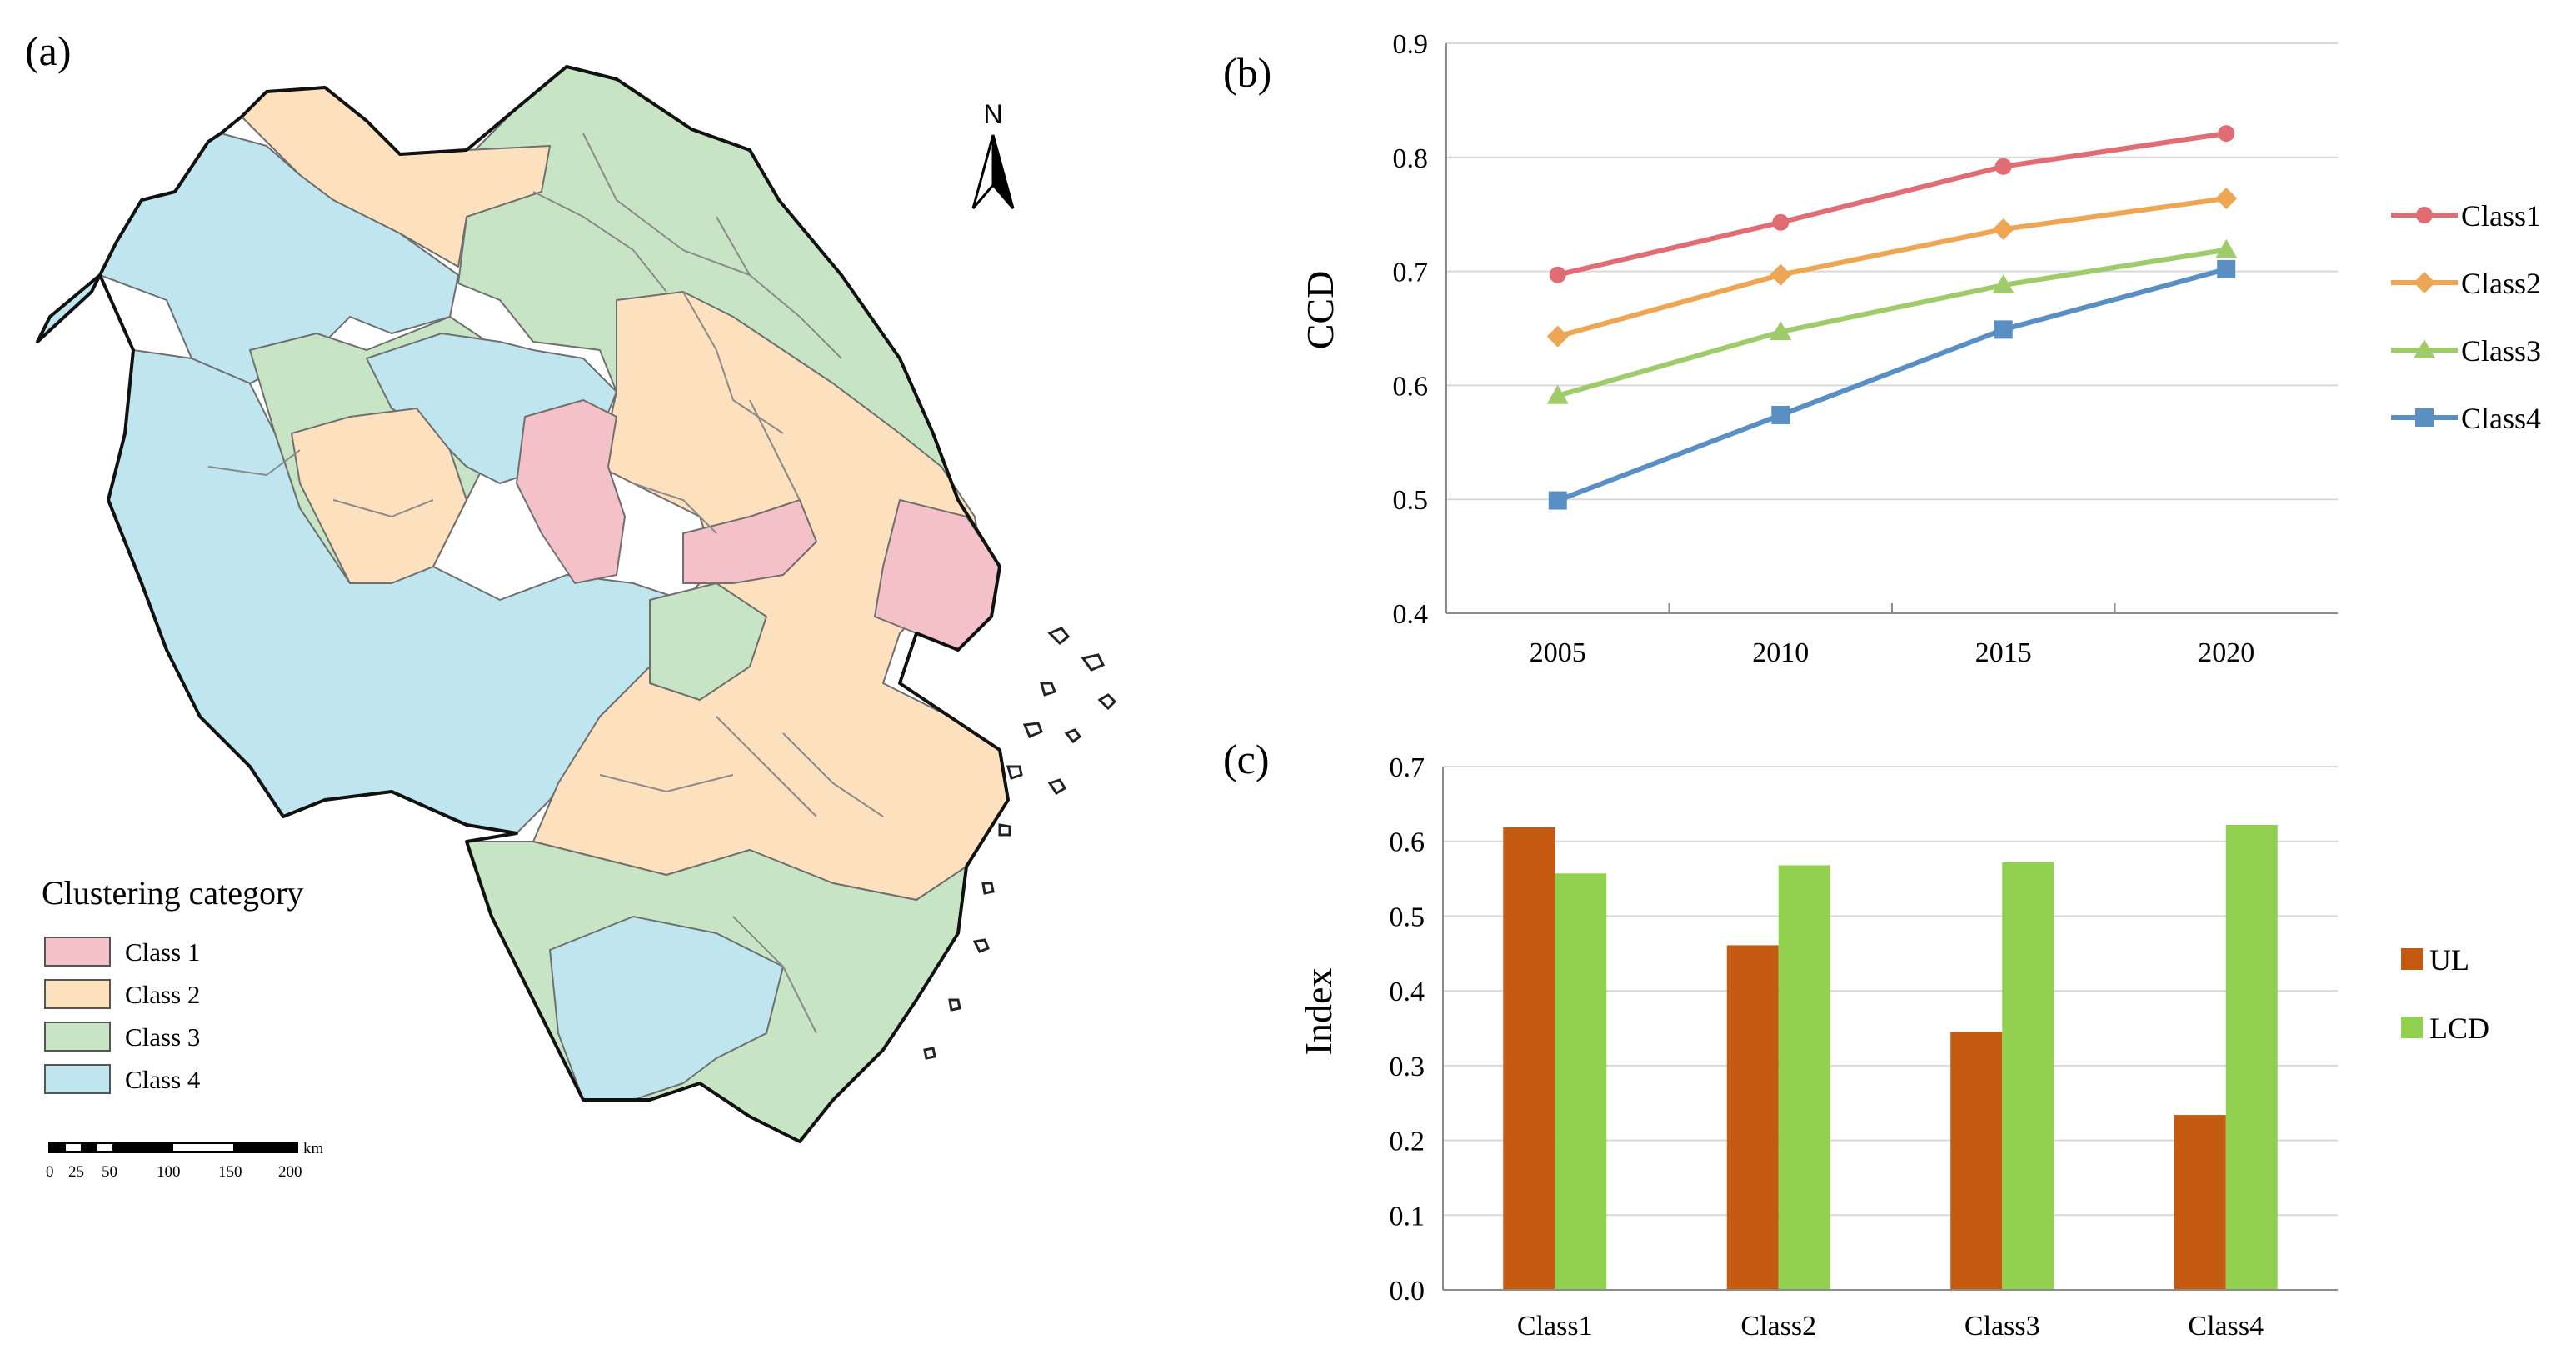  What do you see at coordinates (50, 1172) in the screenshot?
I see `scale-label-0: 0` at bounding box center [50, 1172].